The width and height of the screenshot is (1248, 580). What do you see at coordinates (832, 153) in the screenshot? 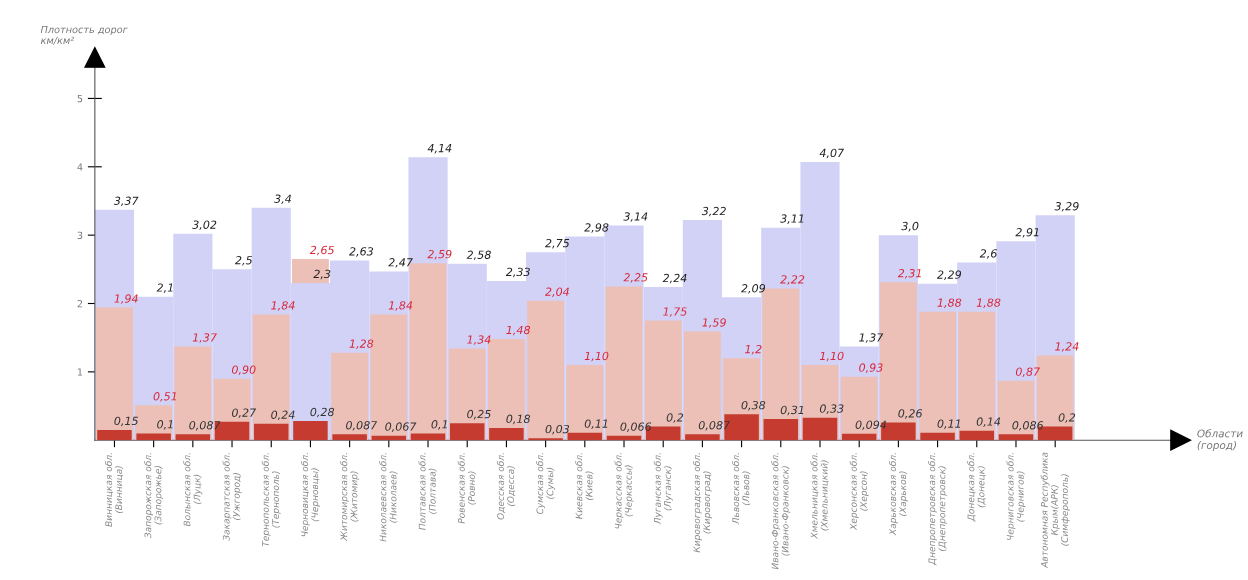
I see `data-label: 4,07` at bounding box center [832, 153].